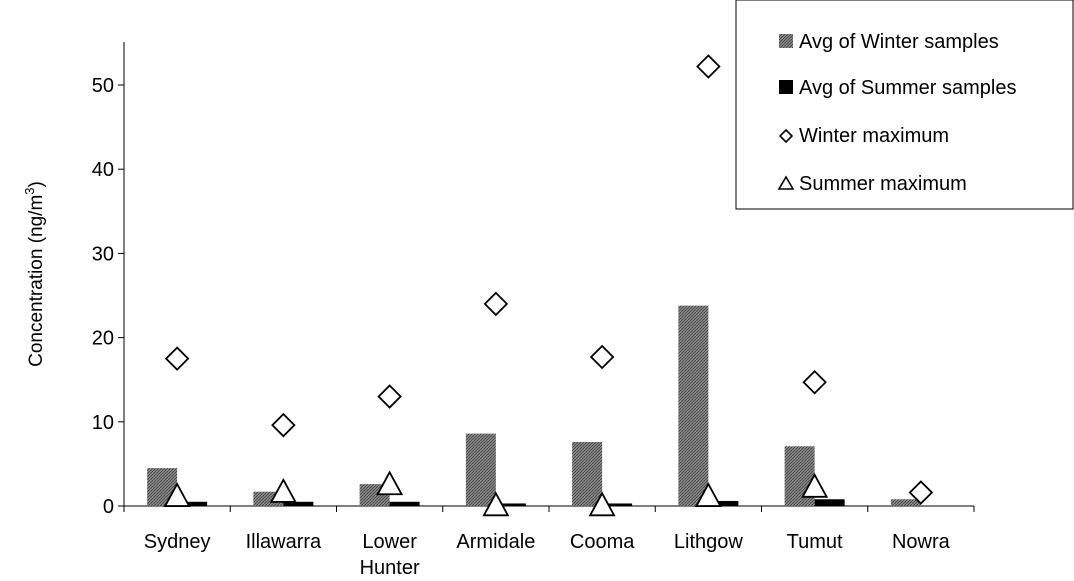 This screenshot has width=1074, height=581. What do you see at coordinates (36, 184) in the screenshot?
I see `y-axis-title-close: )` at bounding box center [36, 184].